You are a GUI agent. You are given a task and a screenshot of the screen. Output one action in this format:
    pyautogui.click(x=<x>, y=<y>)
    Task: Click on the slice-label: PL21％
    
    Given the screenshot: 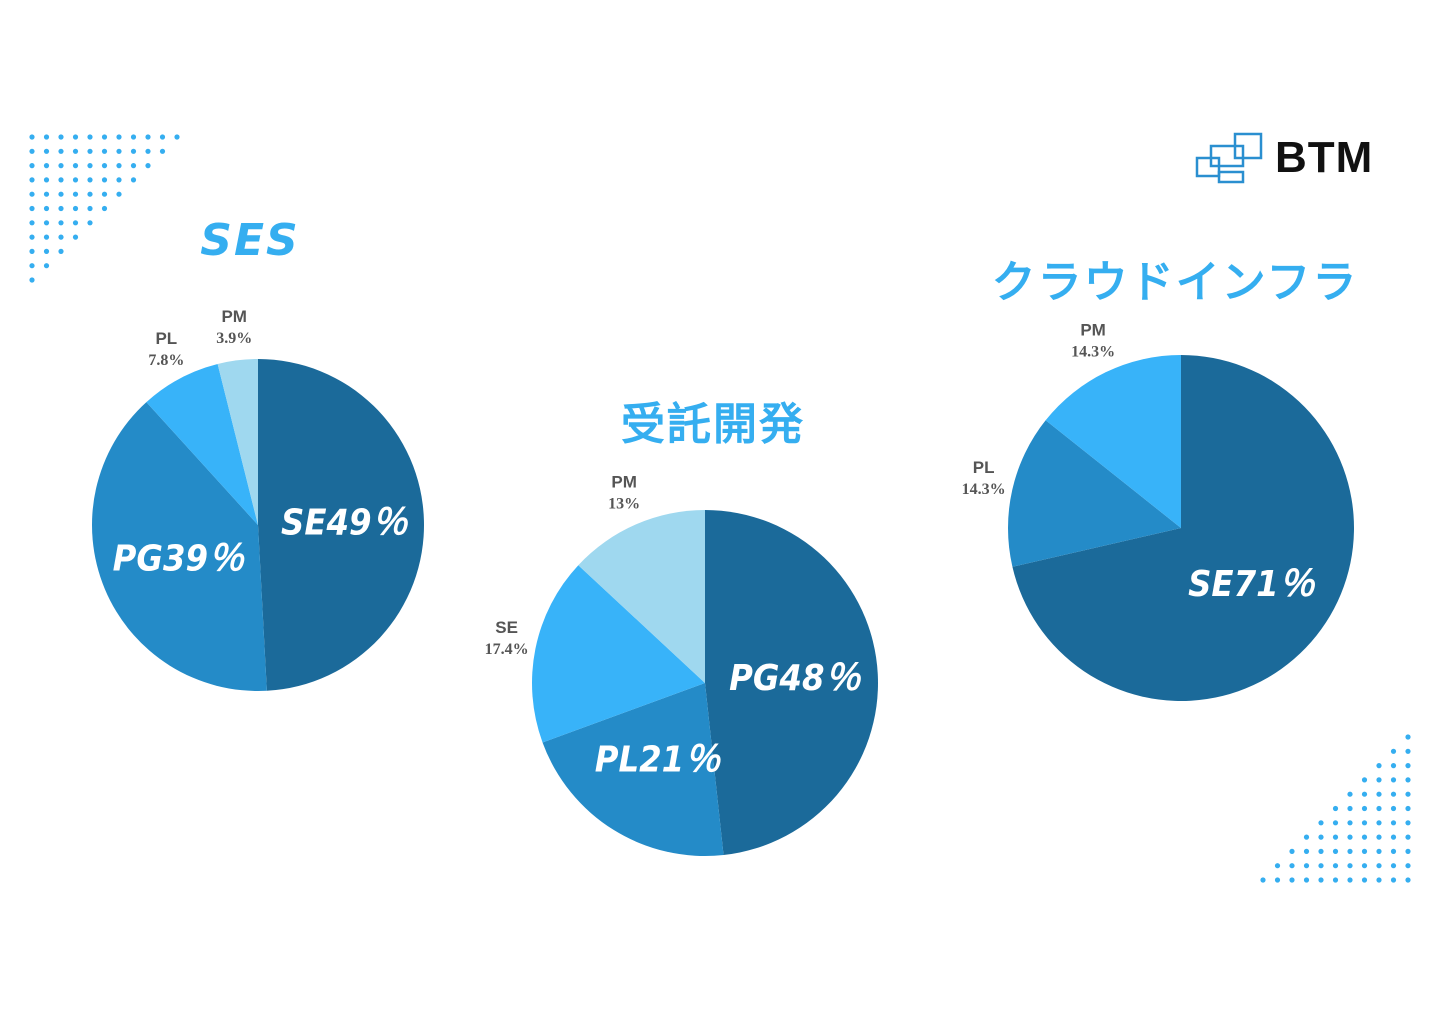 What is the action you would take?
    pyautogui.click(x=658, y=759)
    